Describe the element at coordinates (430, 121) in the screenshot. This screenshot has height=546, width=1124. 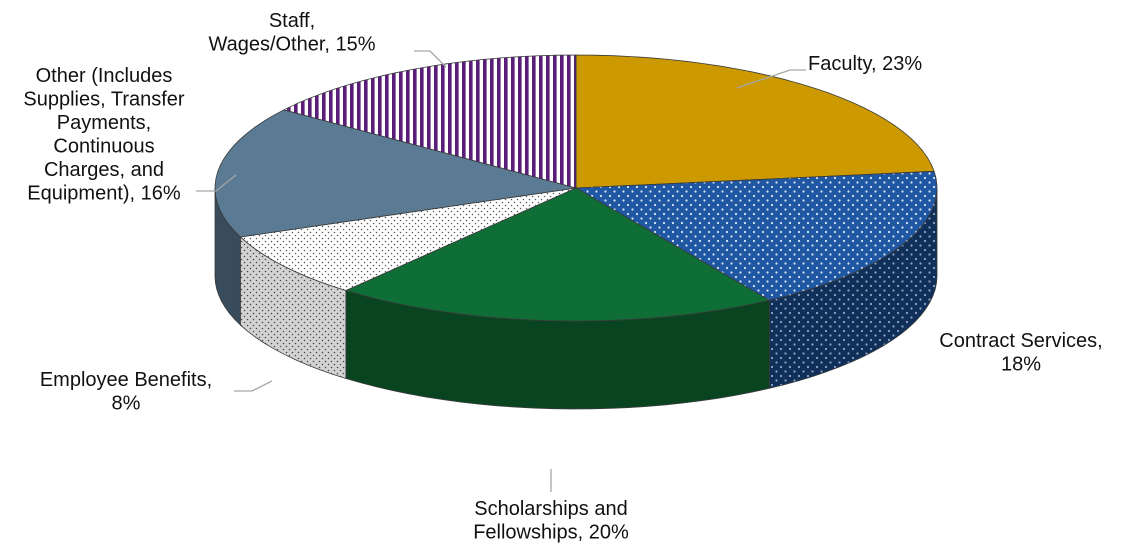
I see `pie-slice-staff-wages-other` at that location.